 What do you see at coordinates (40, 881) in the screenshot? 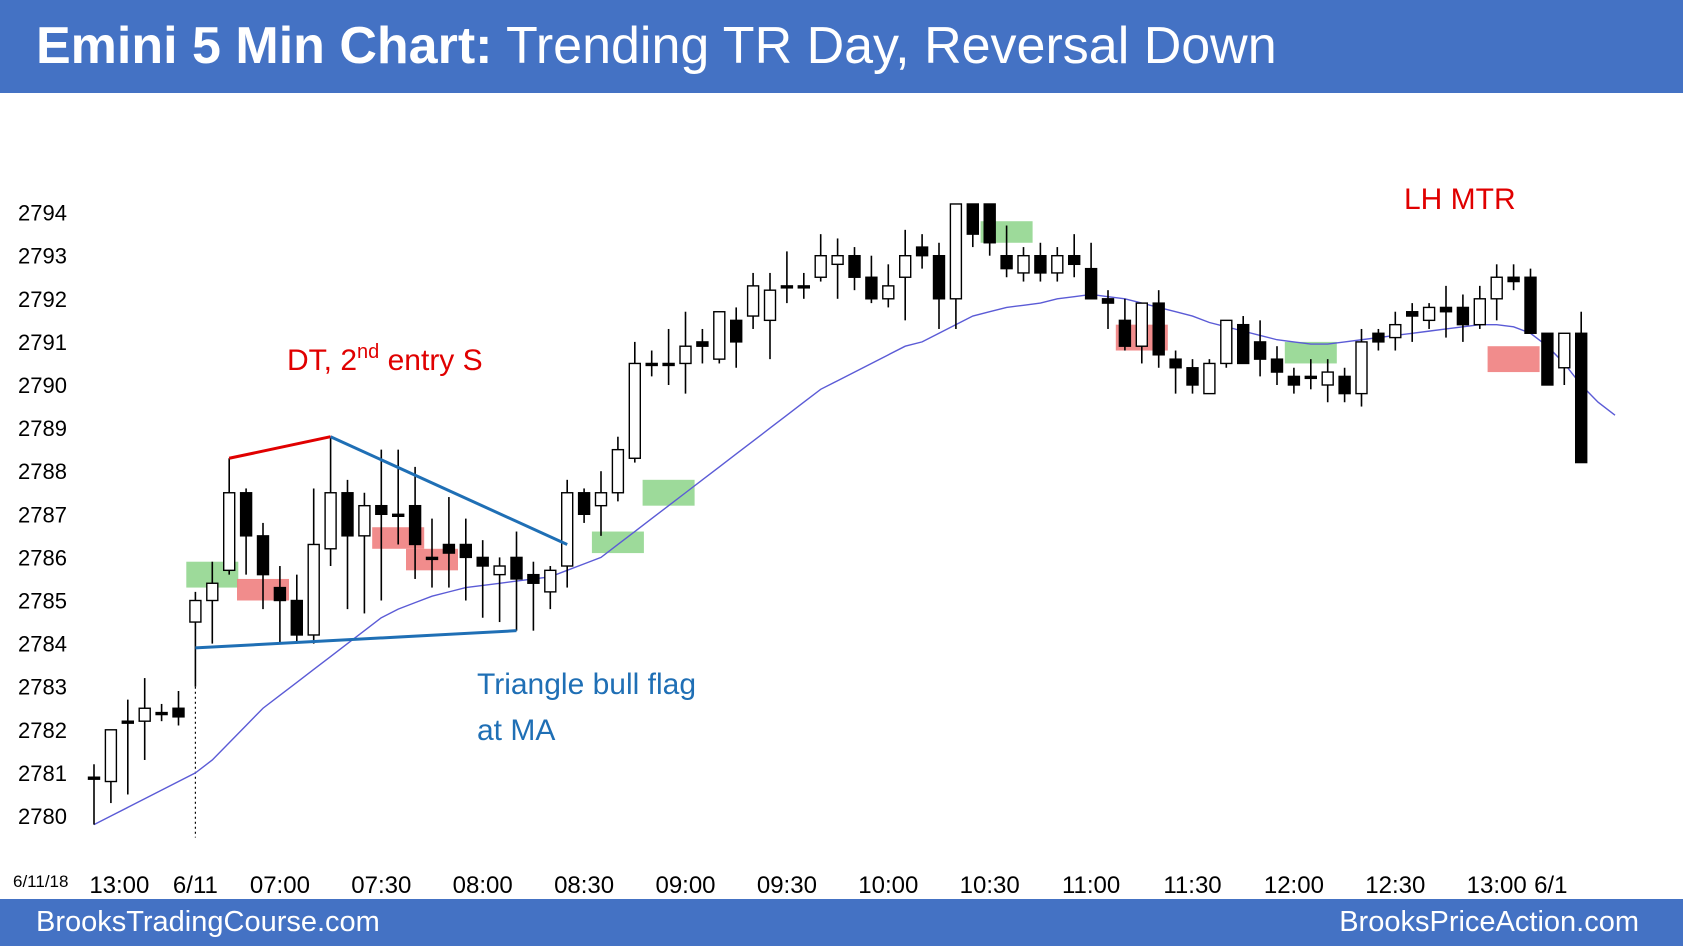
I see `date-label: 6/11/18` at bounding box center [40, 881].